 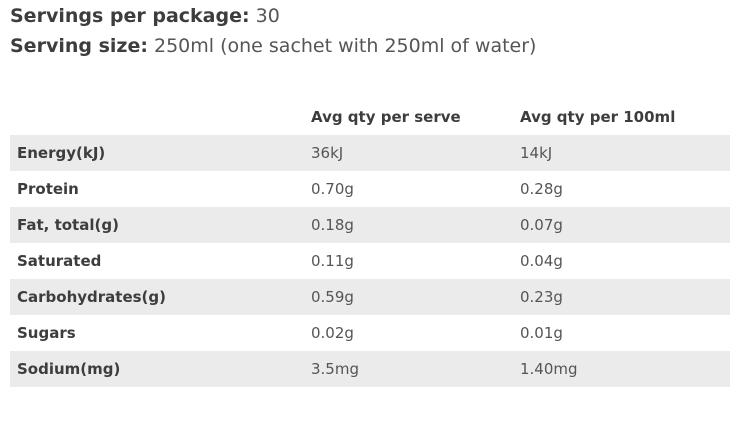 I want to click on per-100ml-value: 0.01g, so click(x=541, y=333).